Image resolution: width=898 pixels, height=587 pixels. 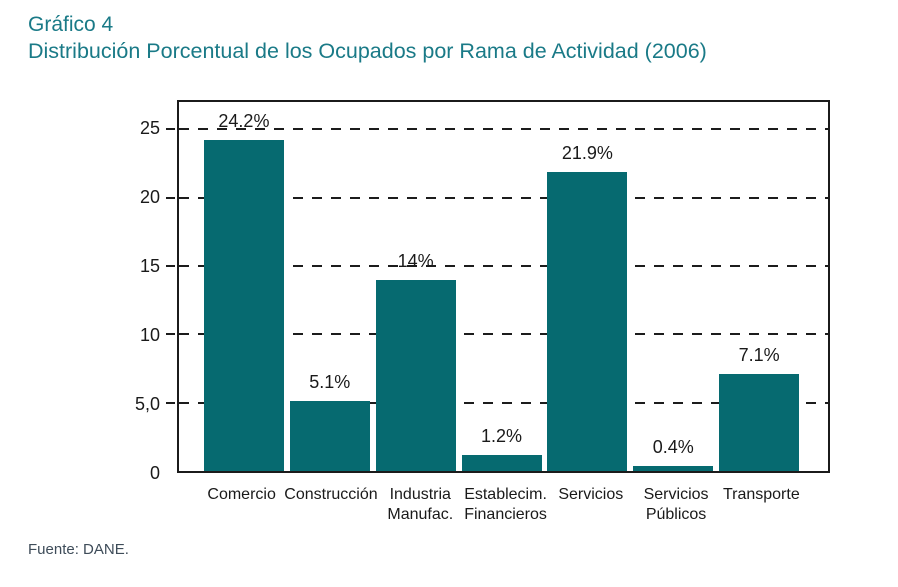 I want to click on y-tick-label-25: 25, so click(x=149, y=127).